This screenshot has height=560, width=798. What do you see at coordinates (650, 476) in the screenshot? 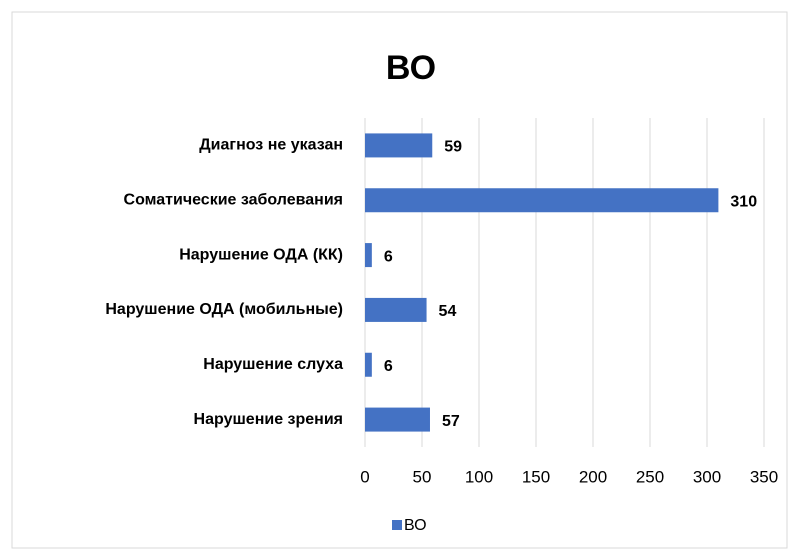
I see `x-tick-label: 250` at bounding box center [650, 476].